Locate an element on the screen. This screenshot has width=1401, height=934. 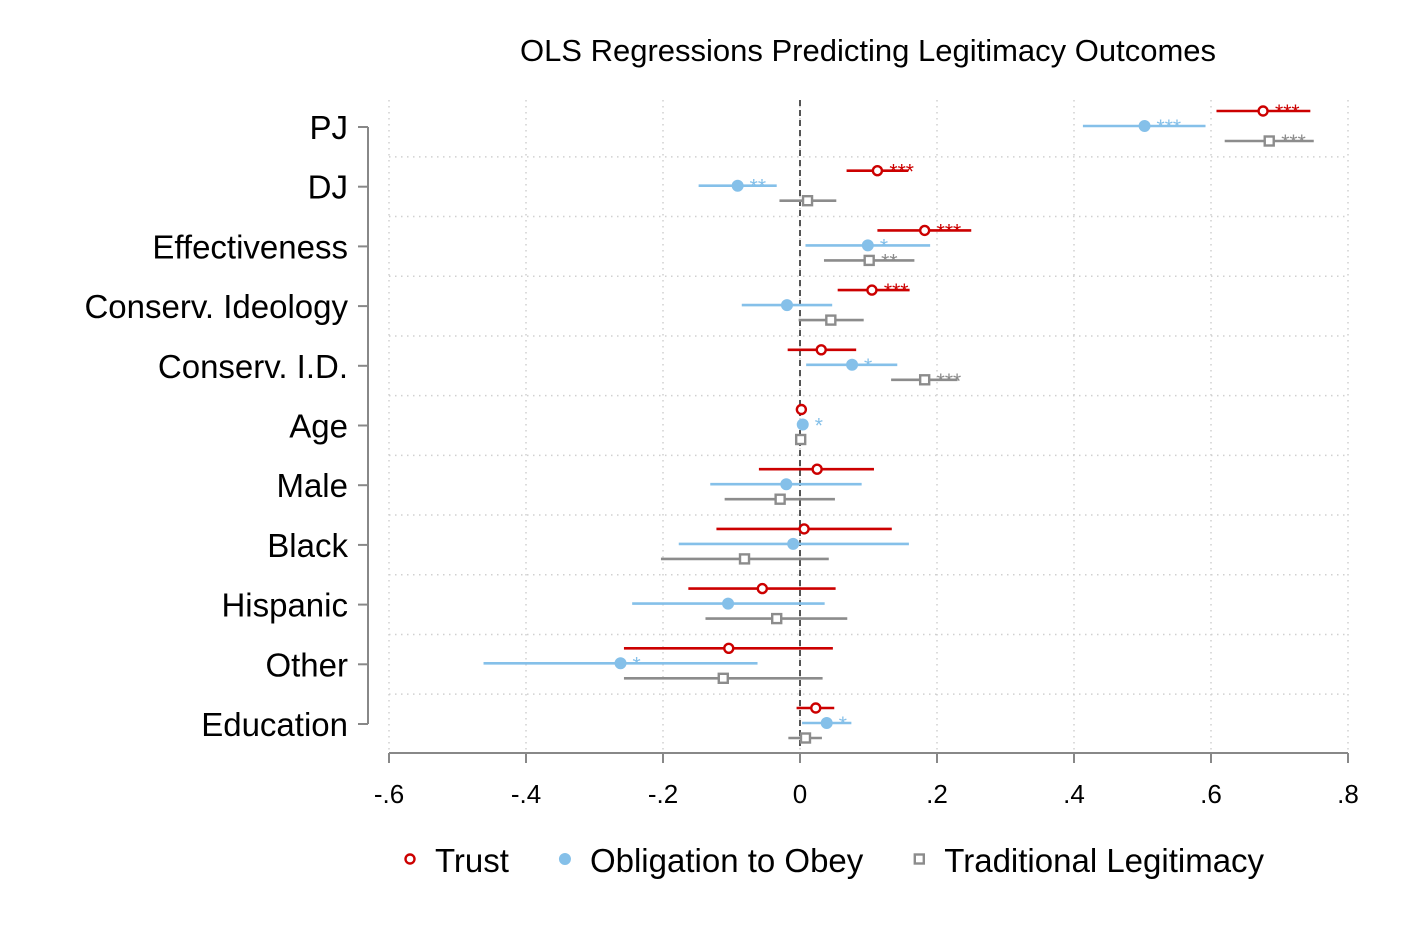
legend-item: Traditional Legitimacy is located at coordinates (1089, 860).